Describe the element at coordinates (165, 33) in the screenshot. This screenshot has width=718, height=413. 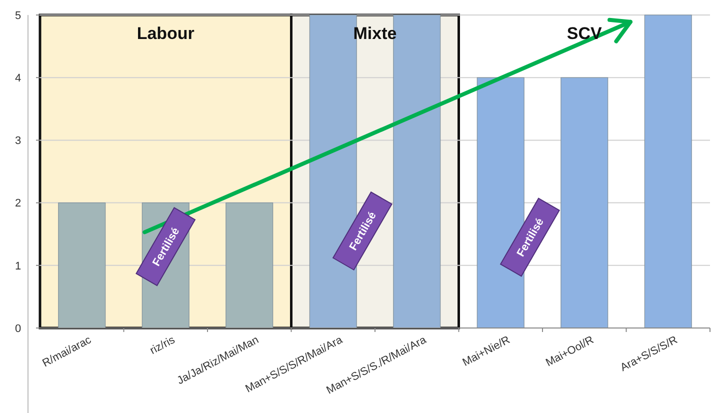
I see `band-label: Labour` at that location.